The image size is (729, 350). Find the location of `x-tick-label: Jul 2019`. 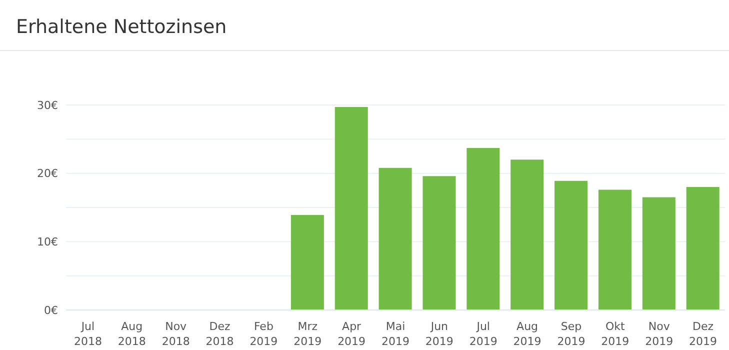

x-tick-label: Jul 2019 is located at coordinates (483, 334).